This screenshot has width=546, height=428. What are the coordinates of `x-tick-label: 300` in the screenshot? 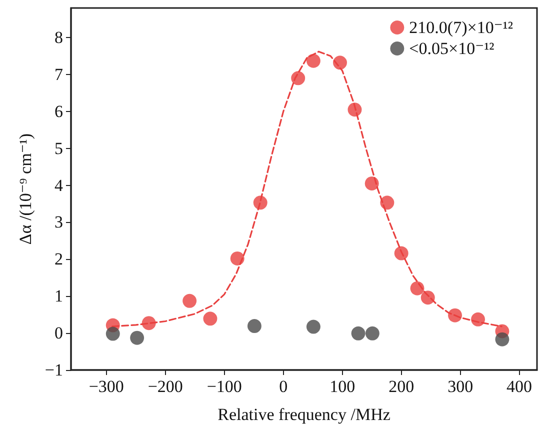 It's located at (461, 386).